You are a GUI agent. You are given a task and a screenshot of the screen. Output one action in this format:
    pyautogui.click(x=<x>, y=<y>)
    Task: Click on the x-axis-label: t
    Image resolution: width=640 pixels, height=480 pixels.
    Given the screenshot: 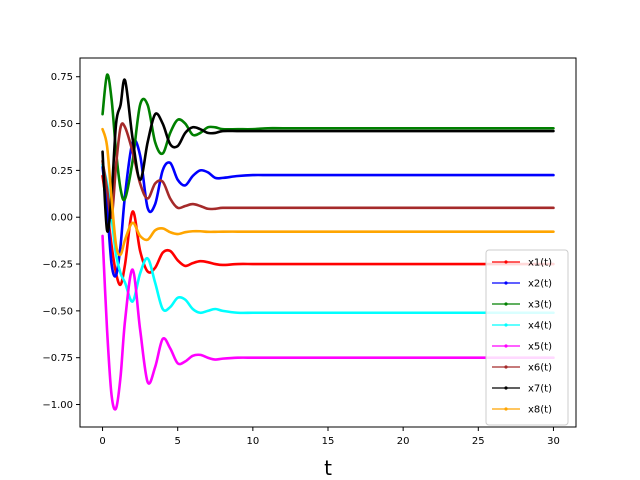 What is the action you would take?
    pyautogui.click(x=328, y=468)
    